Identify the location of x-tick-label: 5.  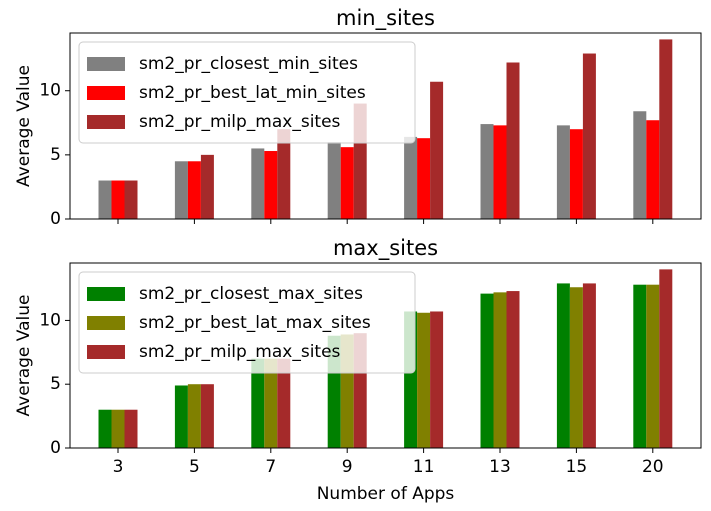
(194, 467).